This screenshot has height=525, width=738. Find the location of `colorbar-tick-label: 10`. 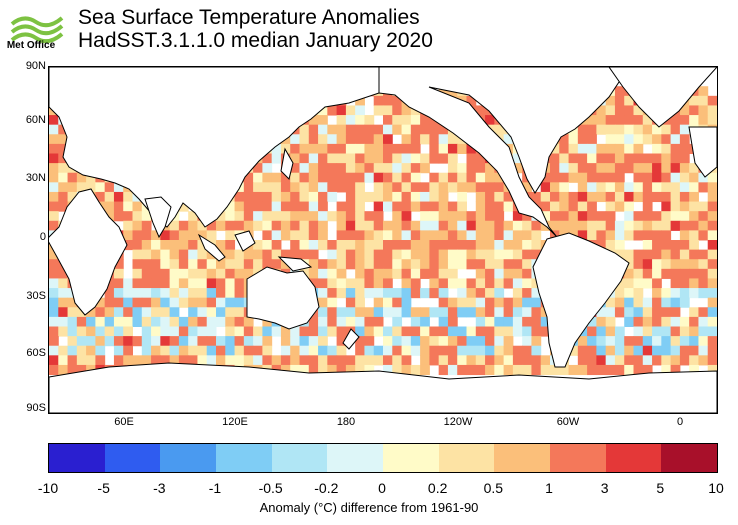

colorbar-tick-label: 10 is located at coordinates (716, 488).